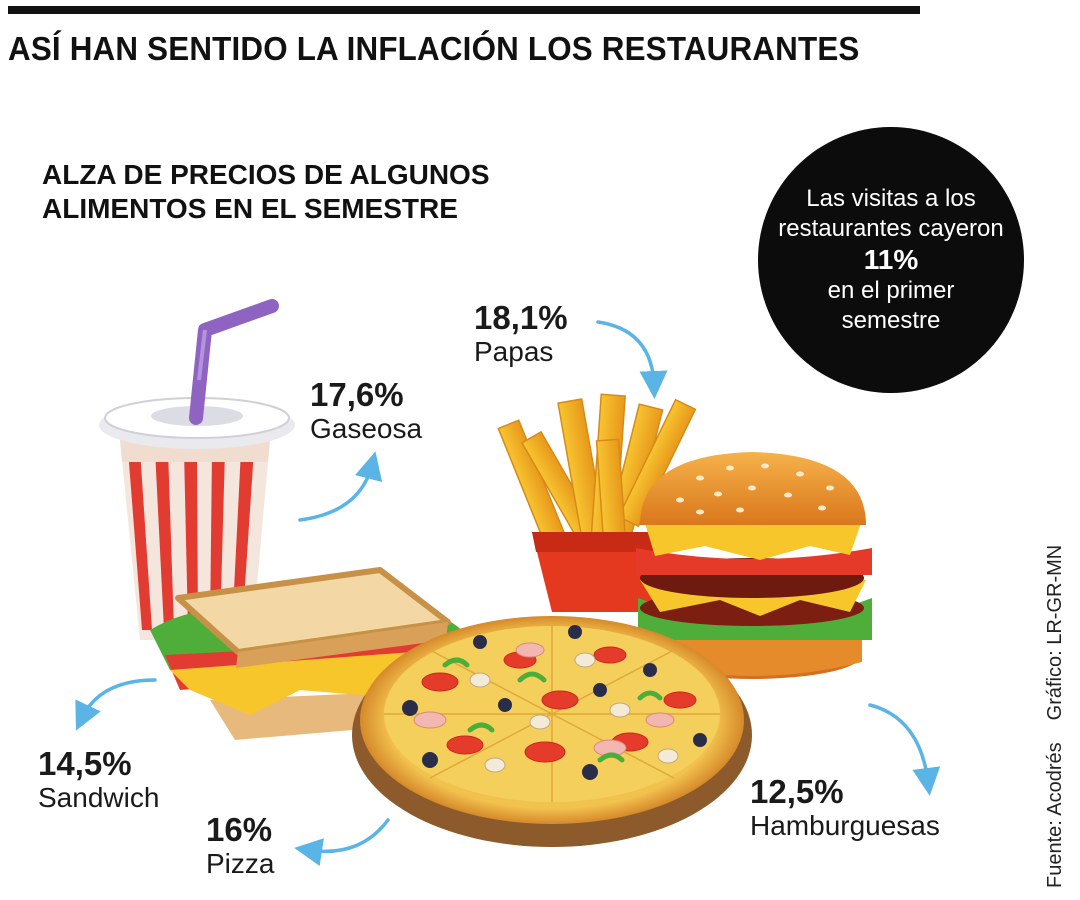 This screenshot has height=900, width=1080. Describe the element at coordinates (464, 10) in the screenshot. I see `top-rule` at that location.